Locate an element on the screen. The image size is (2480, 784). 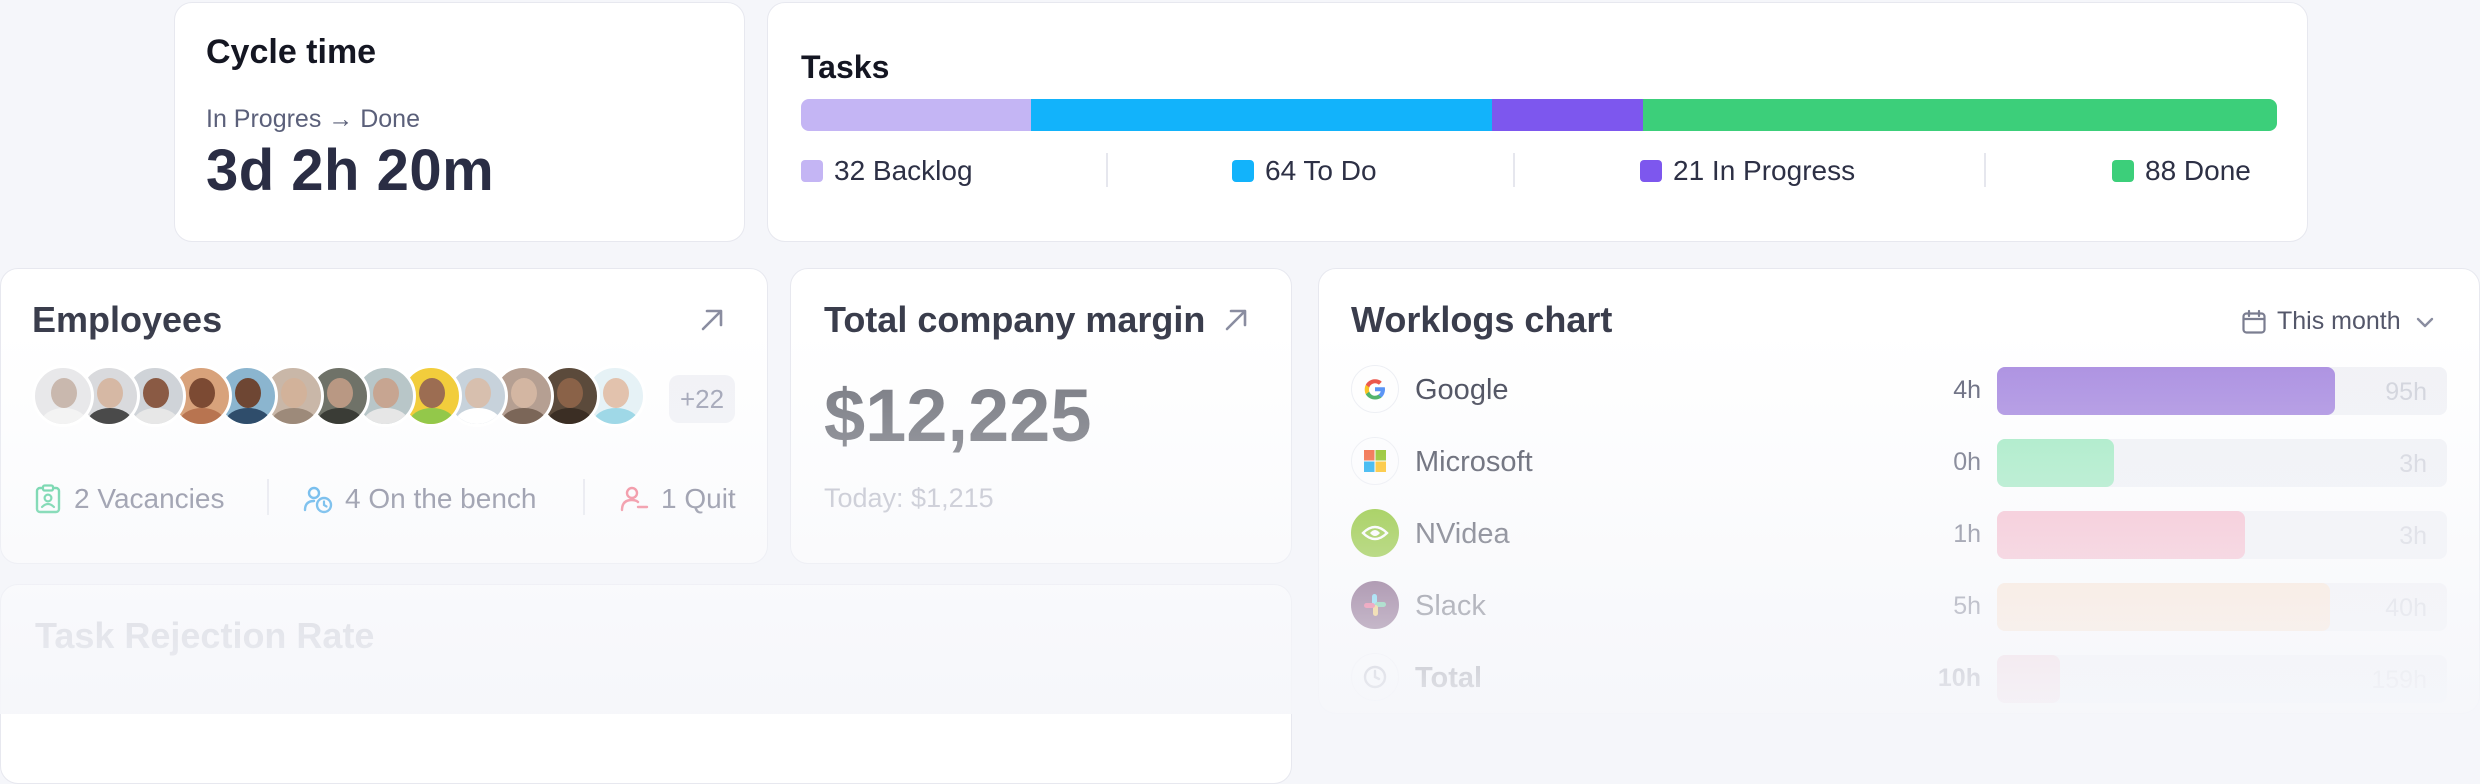
task-rejection-card: Task Rejection Rate is located at coordinates (646, 684).